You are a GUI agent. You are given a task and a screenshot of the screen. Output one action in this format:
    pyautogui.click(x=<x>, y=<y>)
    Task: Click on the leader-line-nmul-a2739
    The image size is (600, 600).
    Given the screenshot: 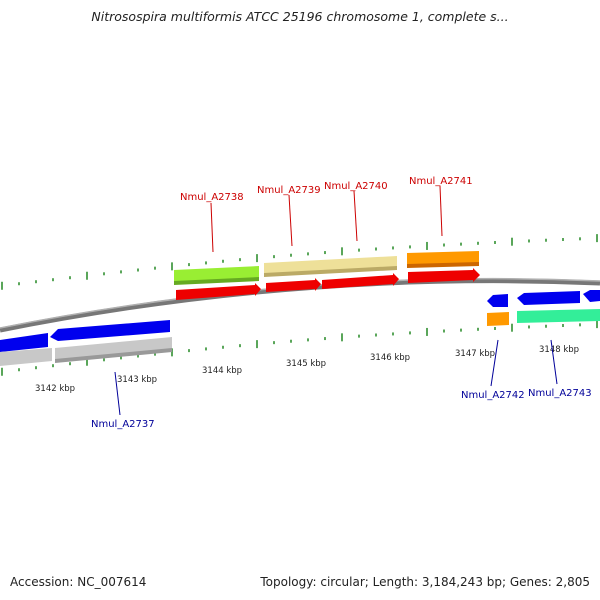 What is the action you would take?
    pyautogui.click(x=290, y=220)
    